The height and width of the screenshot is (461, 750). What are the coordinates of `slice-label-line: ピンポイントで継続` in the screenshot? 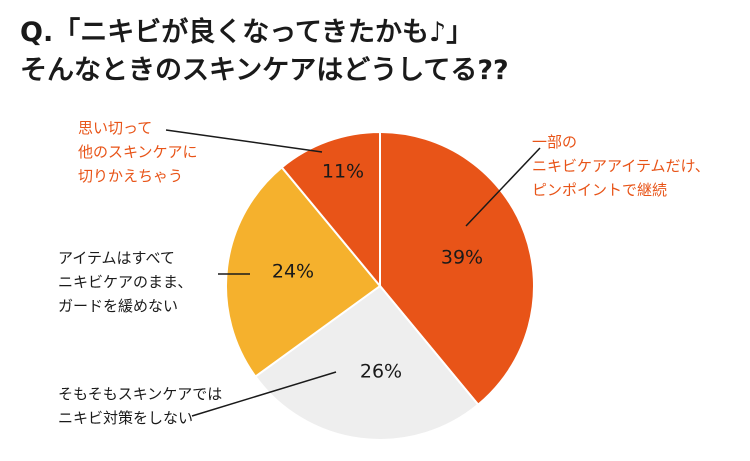 It's located at (600, 190).